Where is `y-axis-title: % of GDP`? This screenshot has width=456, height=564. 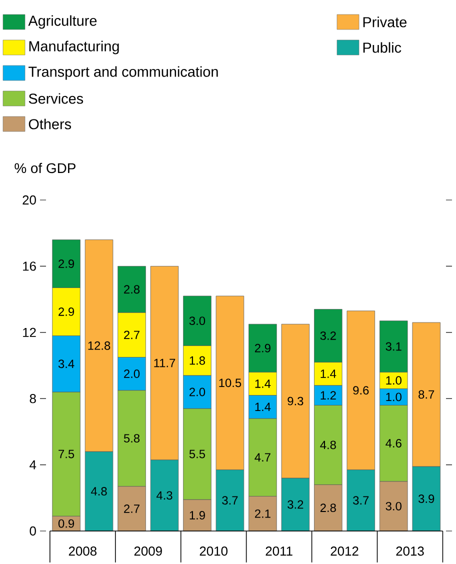 y-axis-title: % of GDP is located at coordinates (45, 168).